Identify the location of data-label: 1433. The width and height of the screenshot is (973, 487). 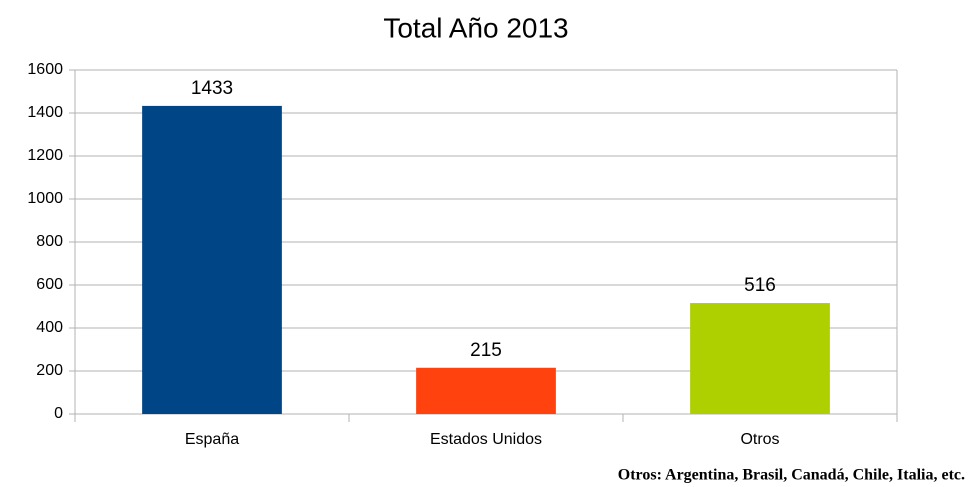
(212, 88).